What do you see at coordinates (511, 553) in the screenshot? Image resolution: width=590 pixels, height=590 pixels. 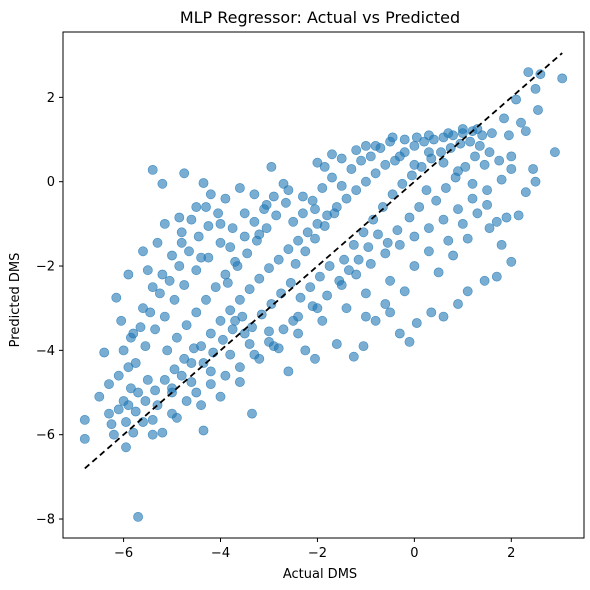 I see `x-tick-label: 2` at bounding box center [511, 553].